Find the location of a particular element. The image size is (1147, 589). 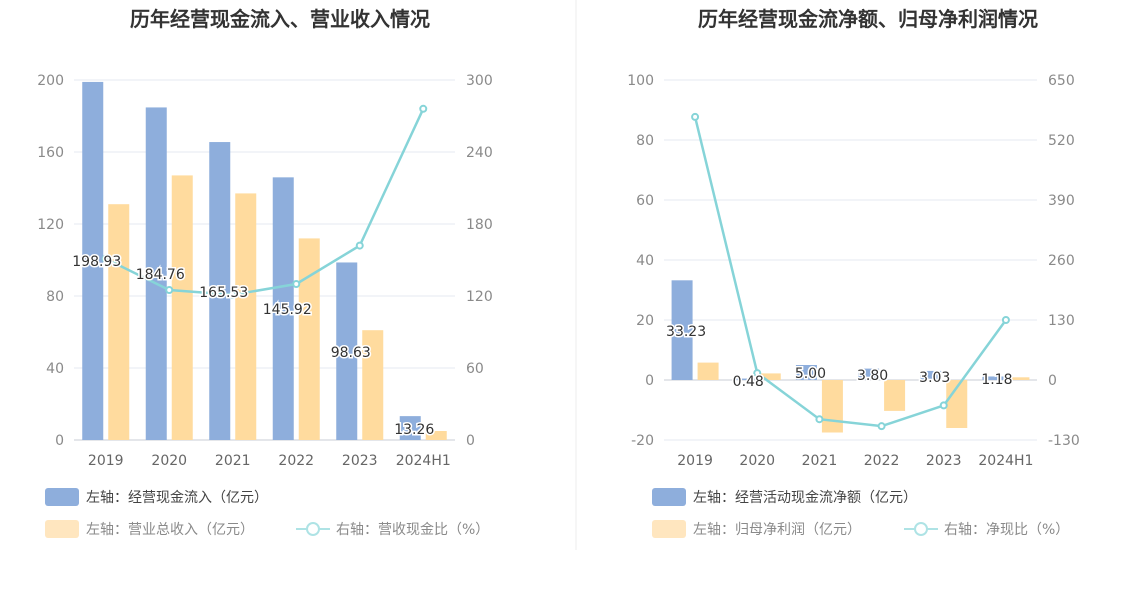

legend-label-cash-inflow: 左轴：经营现金流入（亿元） is located at coordinates (177, 498).